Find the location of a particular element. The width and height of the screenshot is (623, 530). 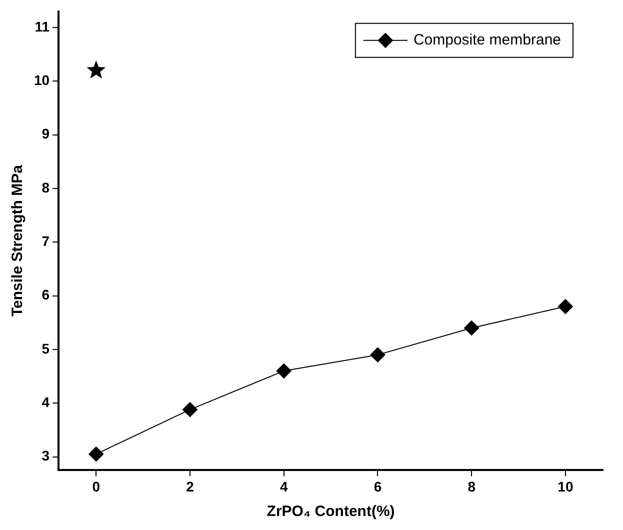

y-tick-label: 9 is located at coordinates (46, 134).